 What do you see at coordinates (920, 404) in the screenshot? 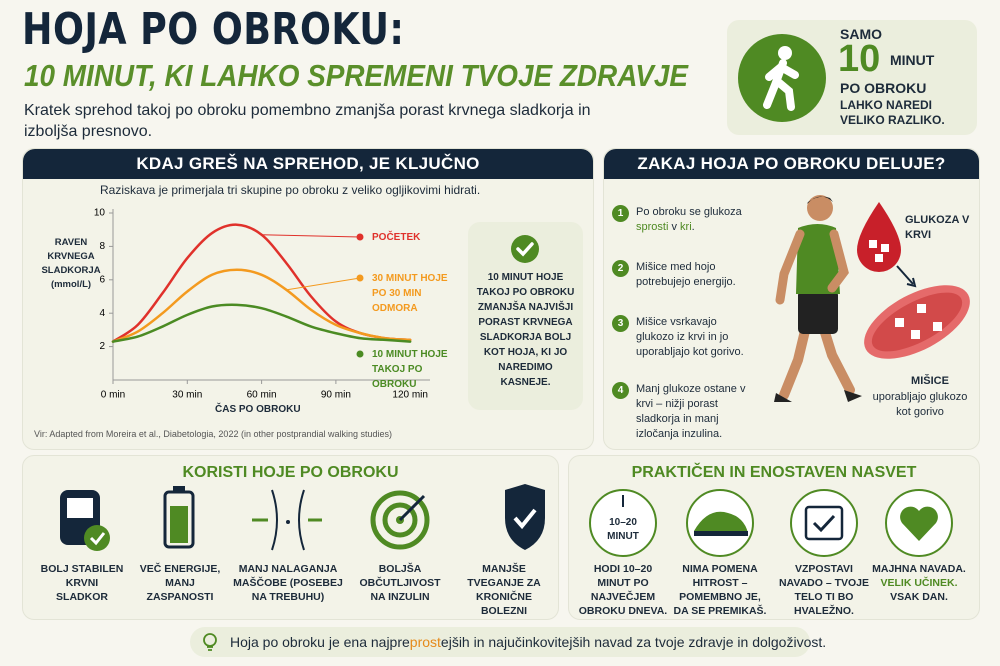
I see `muscle-text: uporabljajo glukozo kot gorivo` at bounding box center [920, 404].